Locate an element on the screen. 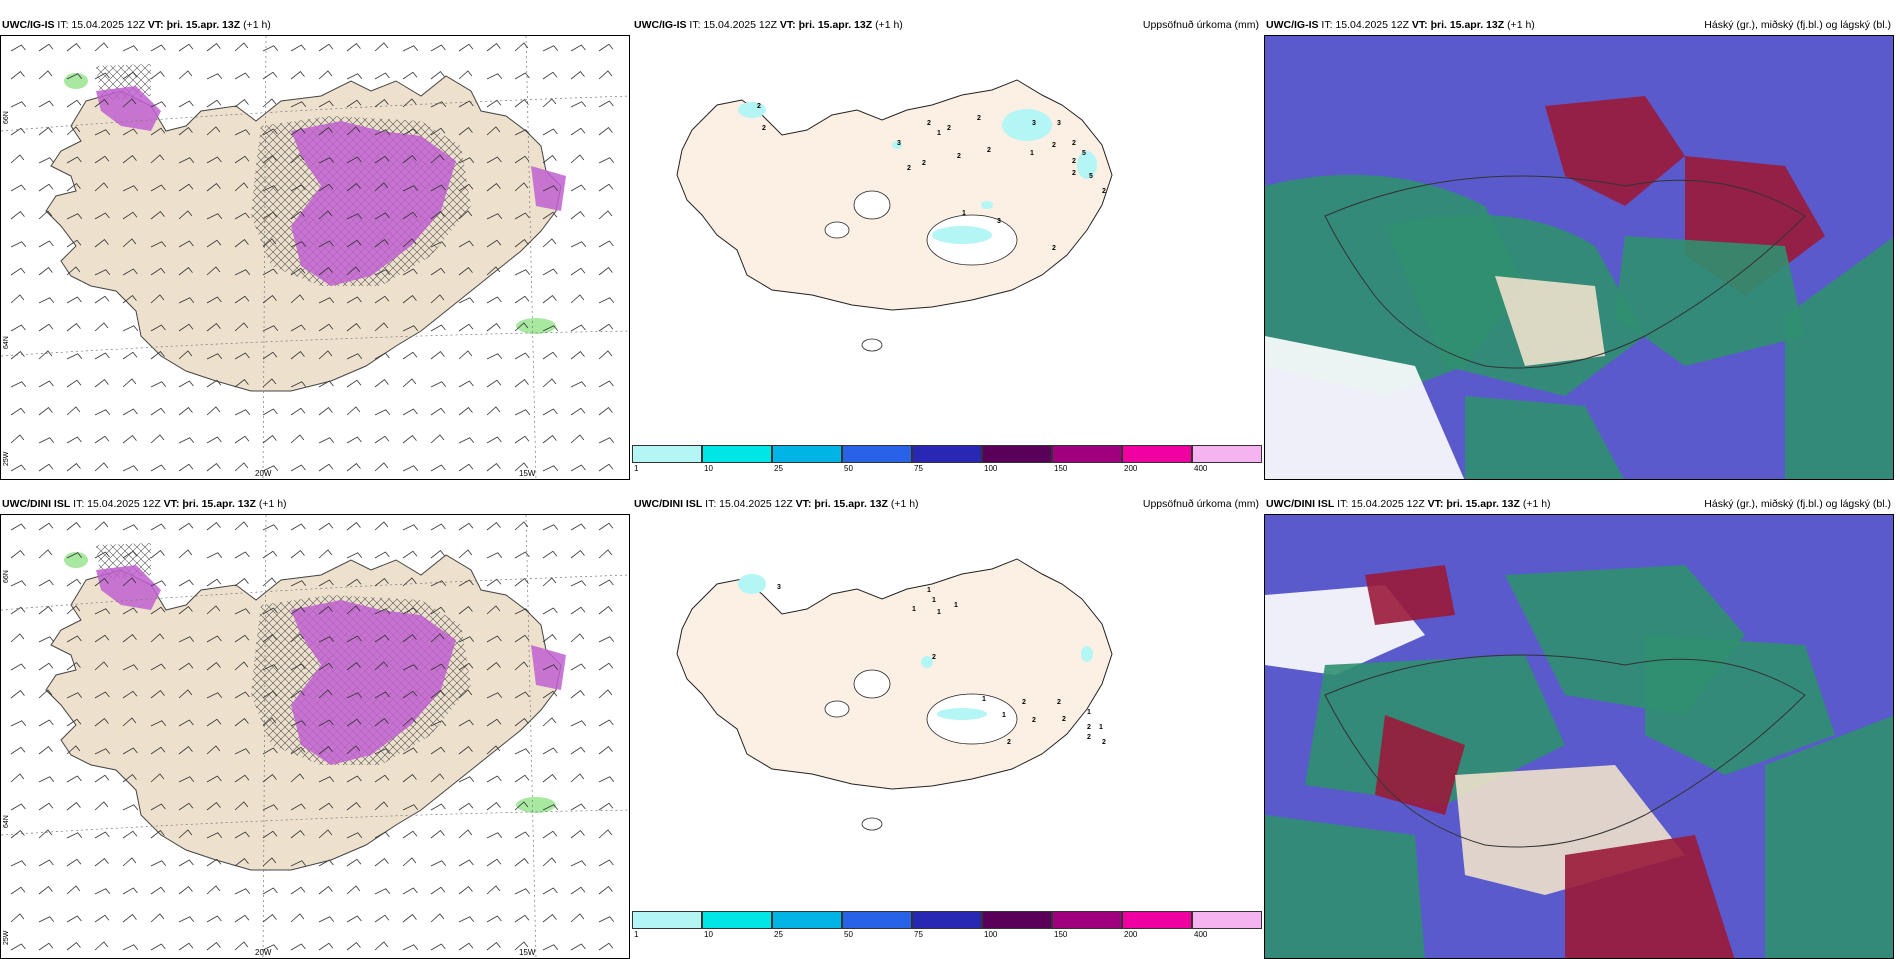 This screenshot has height=959, width=1900. colorbar-tick-label: 25 is located at coordinates (778, 934).